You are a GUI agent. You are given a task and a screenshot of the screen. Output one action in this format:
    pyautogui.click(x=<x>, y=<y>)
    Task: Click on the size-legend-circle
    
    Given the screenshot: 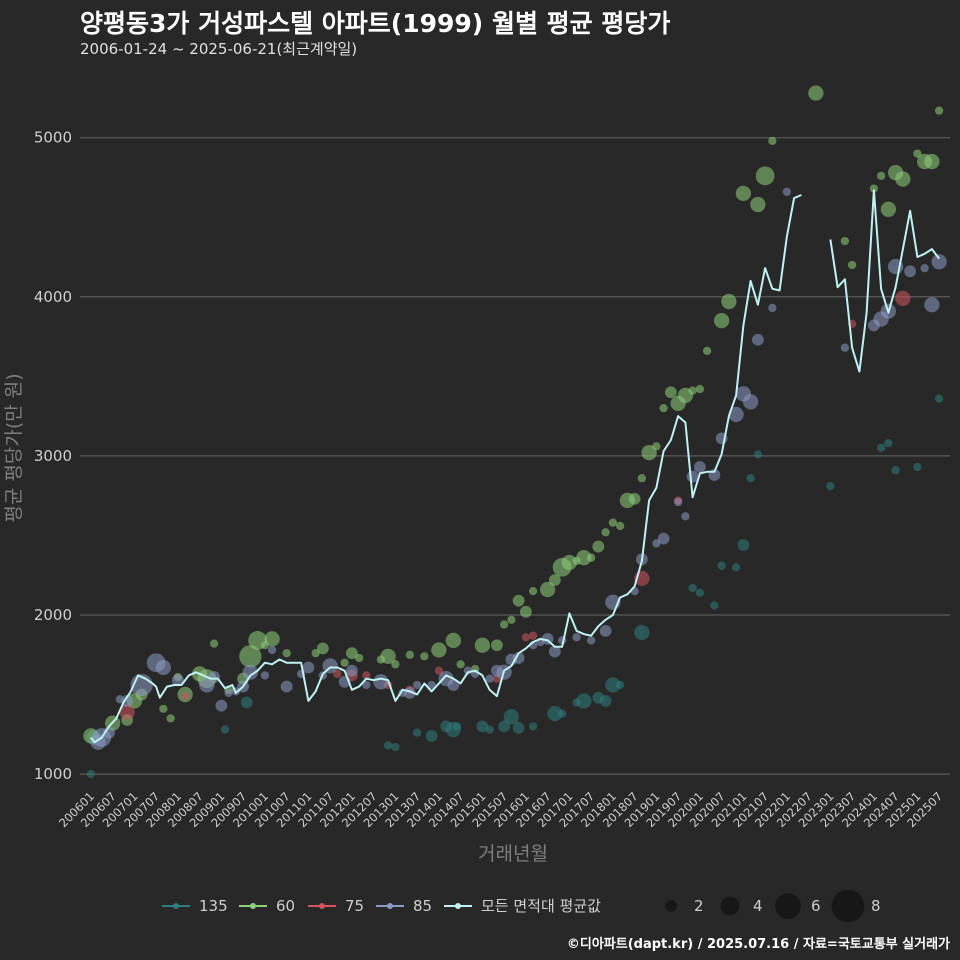 What is the action you would take?
    pyautogui.click(x=788, y=906)
    